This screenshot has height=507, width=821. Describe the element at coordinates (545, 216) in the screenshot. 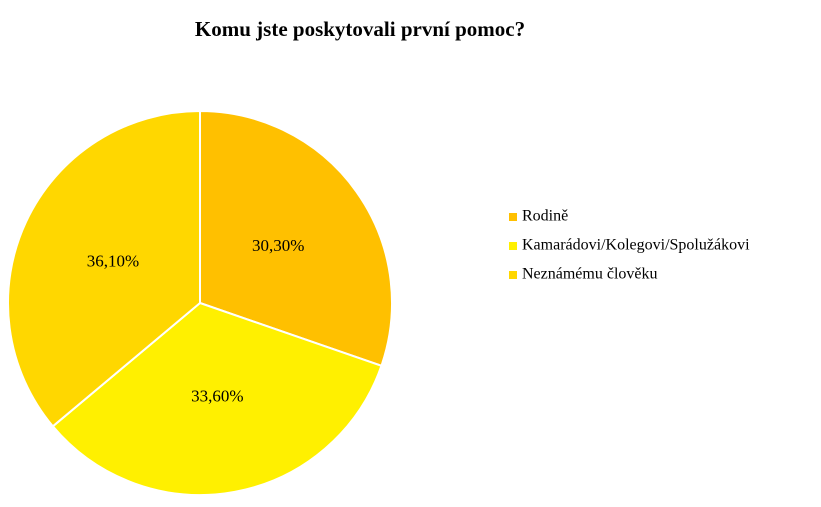

I see `legend-label: Rodině` at that location.